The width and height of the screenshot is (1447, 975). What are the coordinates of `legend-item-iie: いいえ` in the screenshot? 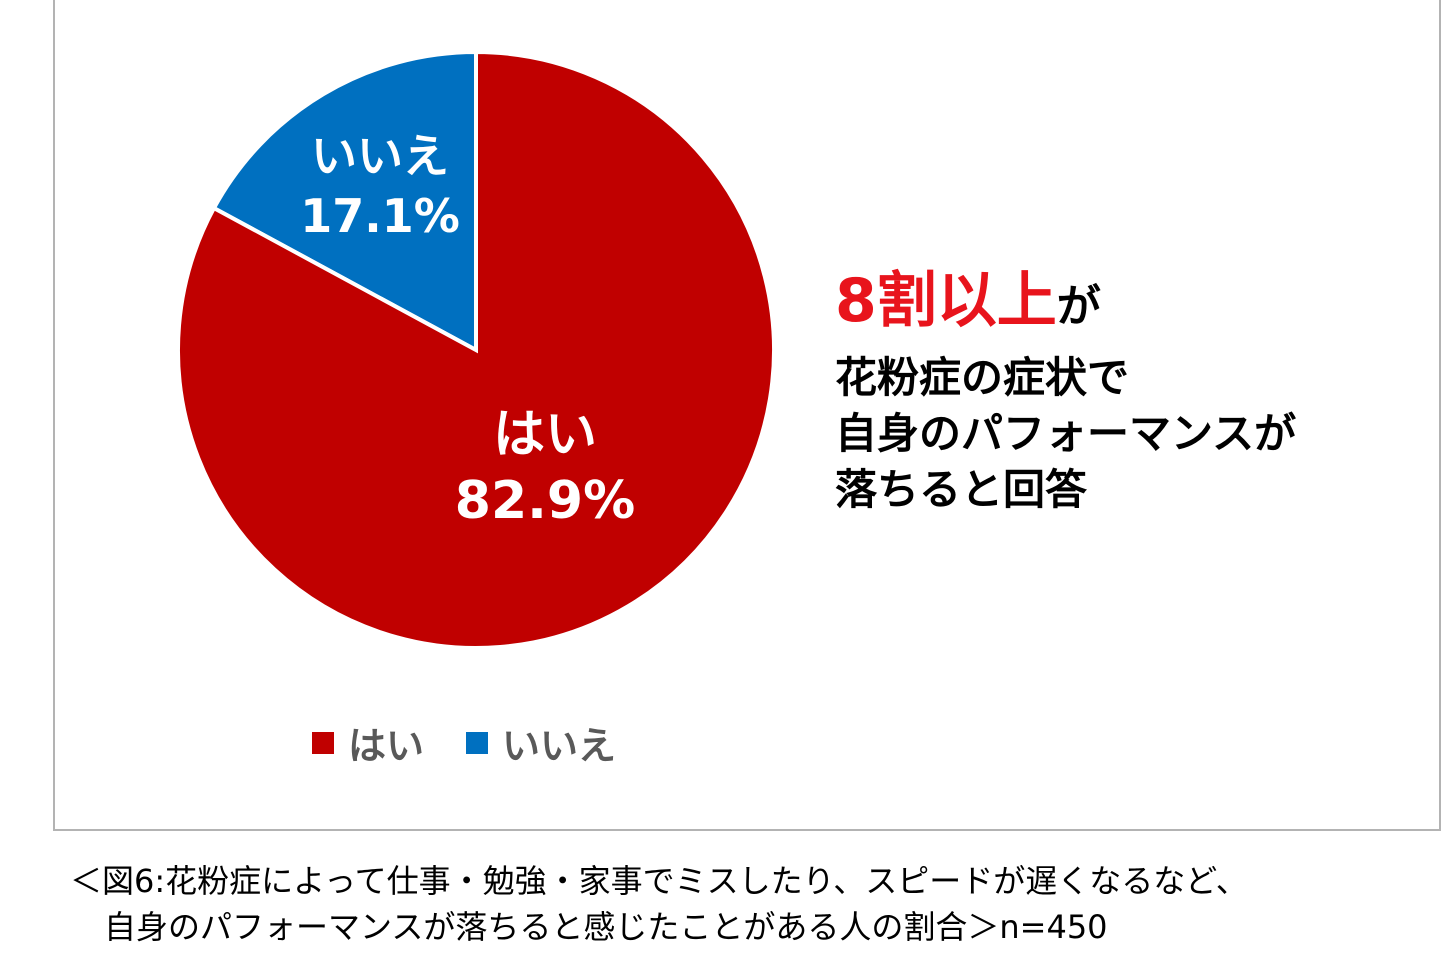 It's located at (541, 742).